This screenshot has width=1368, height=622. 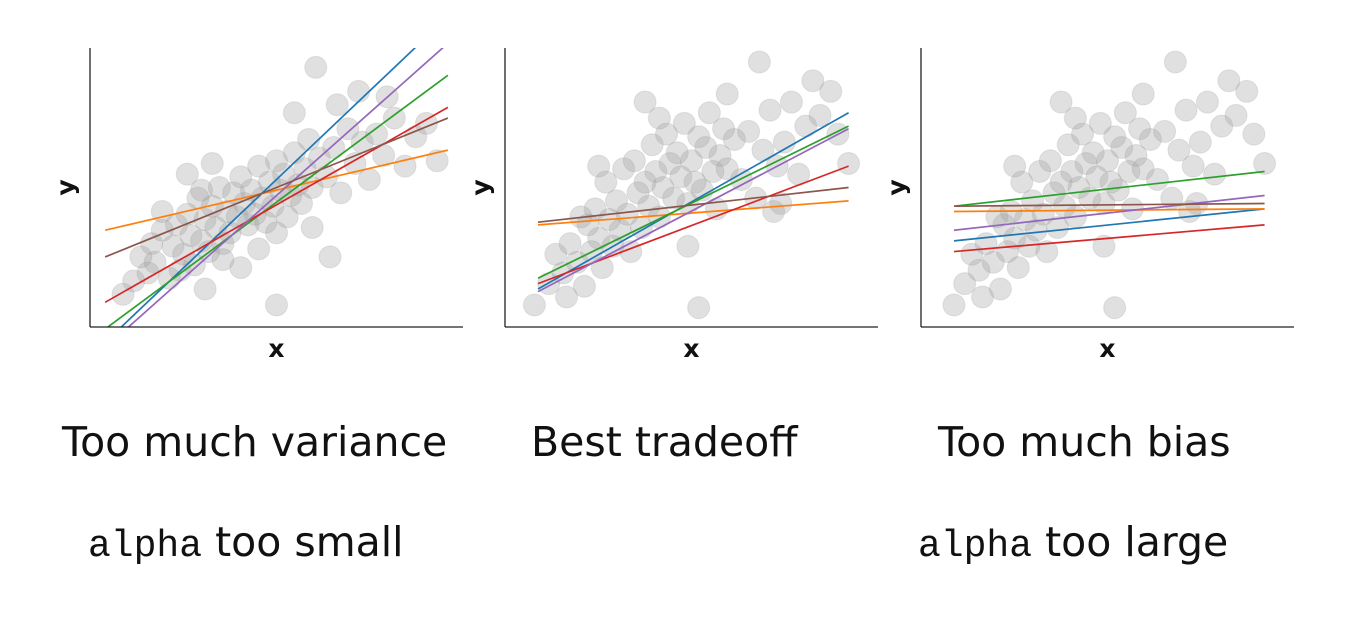 I want to click on alpha-suffix-right: too large, so click(x=1130, y=542).